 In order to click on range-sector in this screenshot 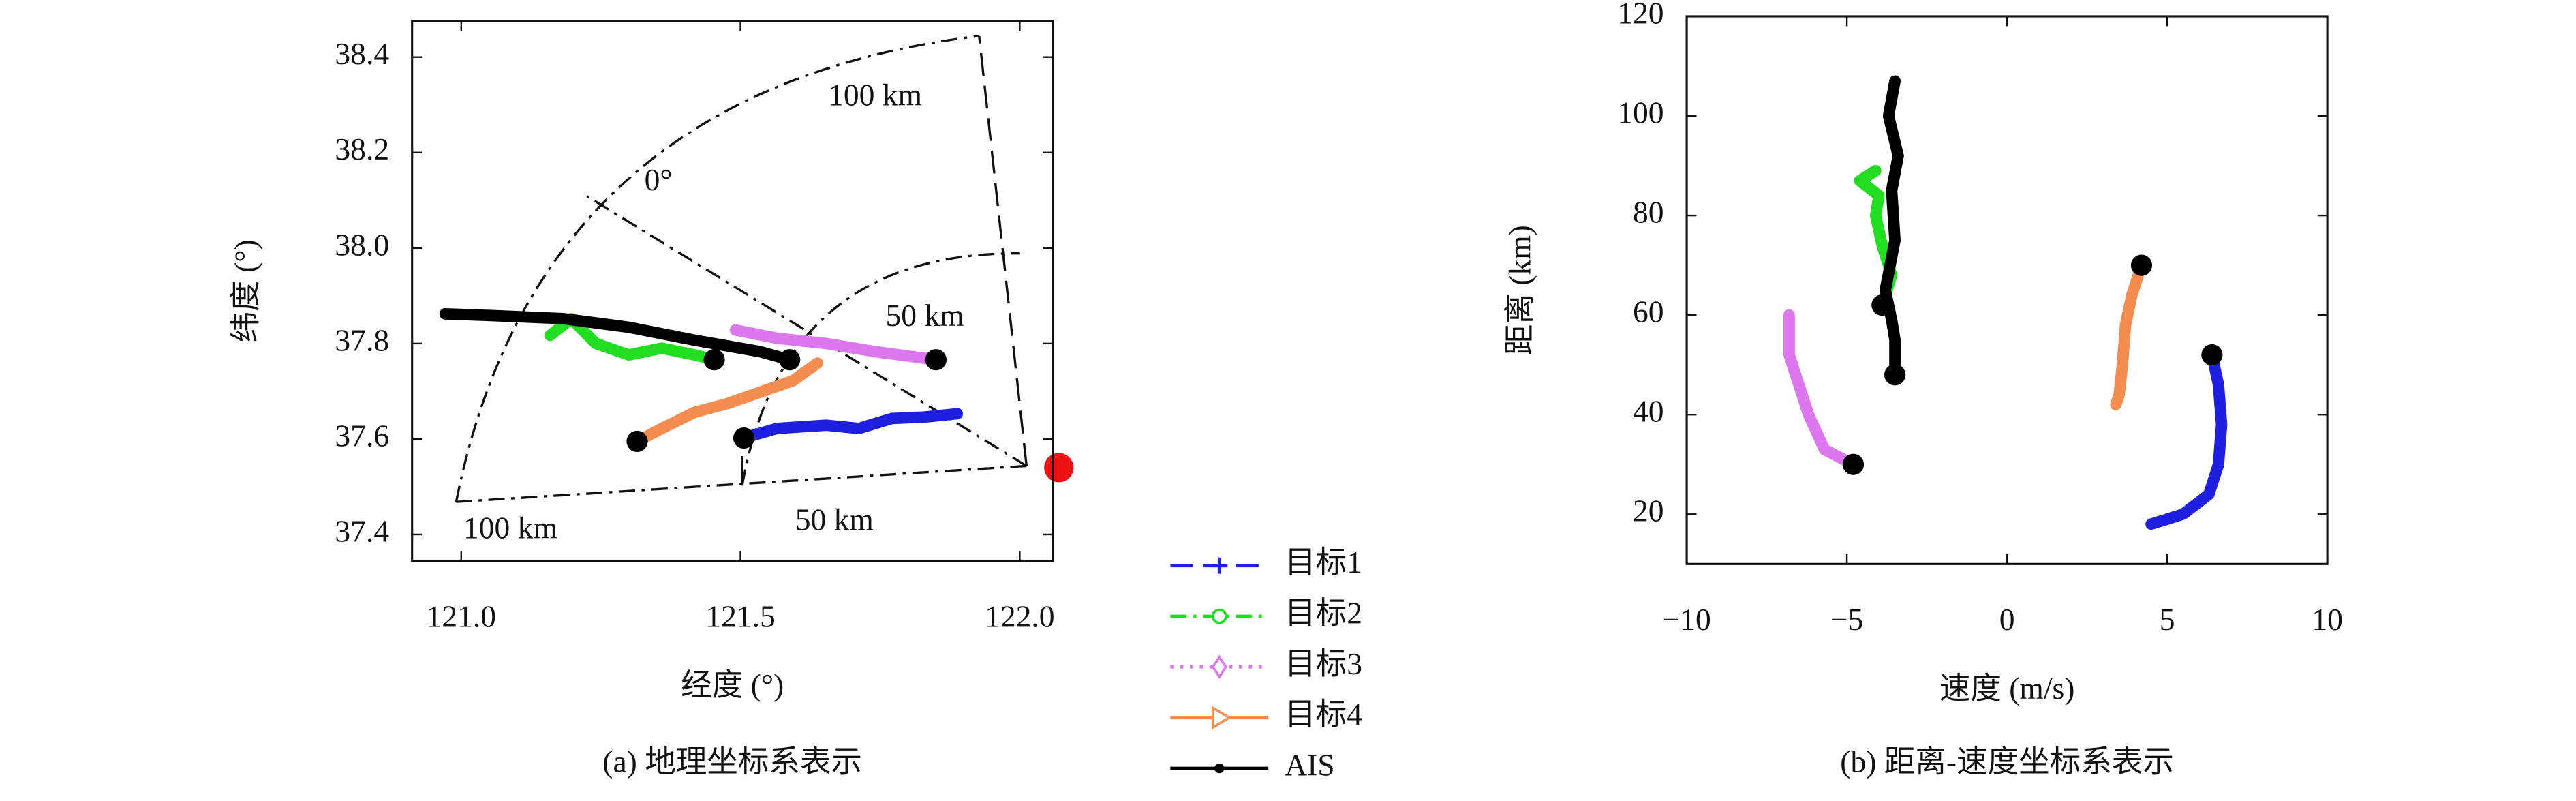, I will do `click(741, 269)`.